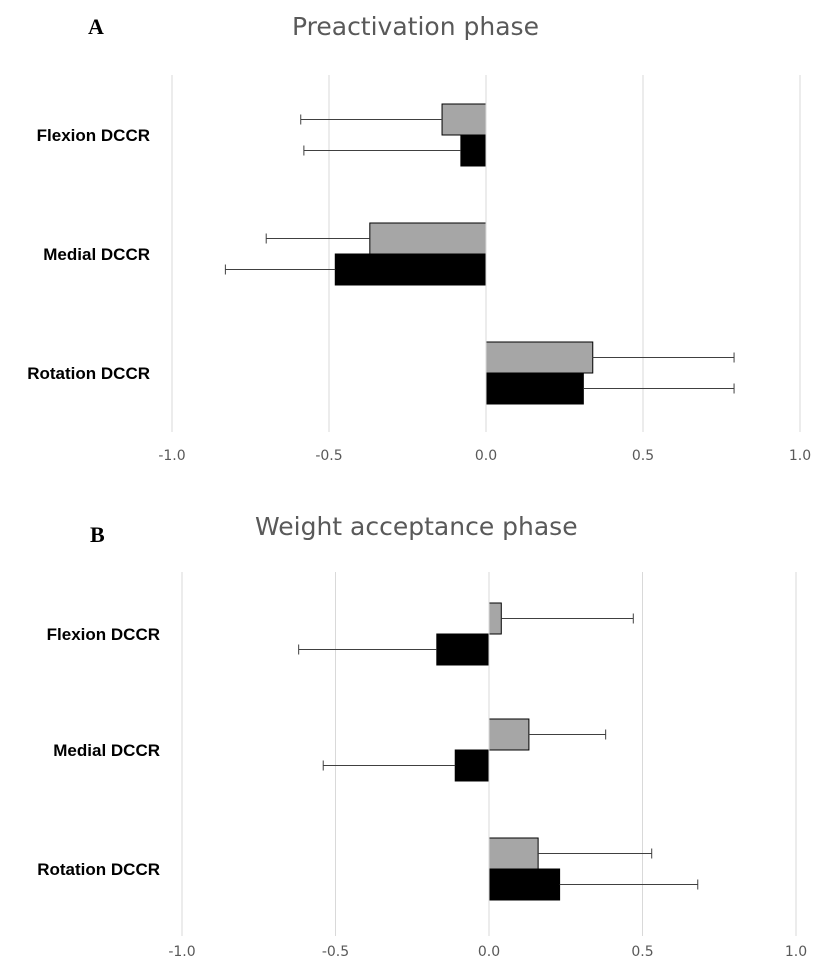 This screenshot has width=816, height=965. I want to click on panel-label: A, so click(96, 26).